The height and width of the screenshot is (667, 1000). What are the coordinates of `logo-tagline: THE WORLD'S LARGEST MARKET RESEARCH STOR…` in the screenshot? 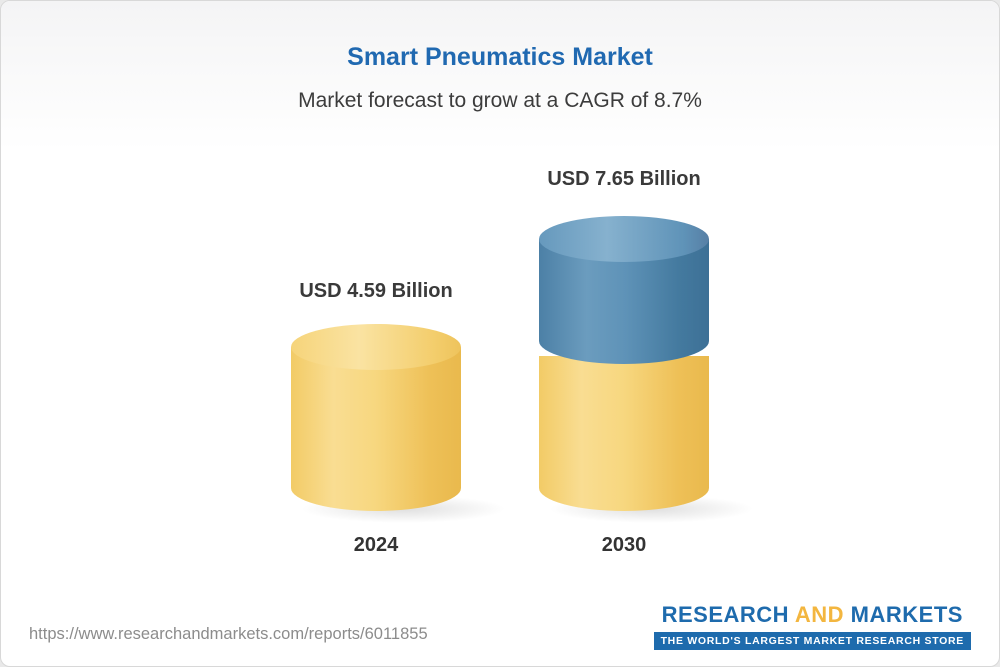 It's located at (812, 641).